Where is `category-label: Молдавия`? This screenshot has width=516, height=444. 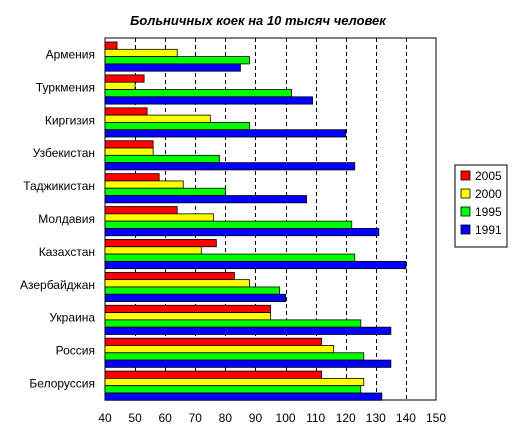
category-label: Молдавия is located at coordinates (66, 219).